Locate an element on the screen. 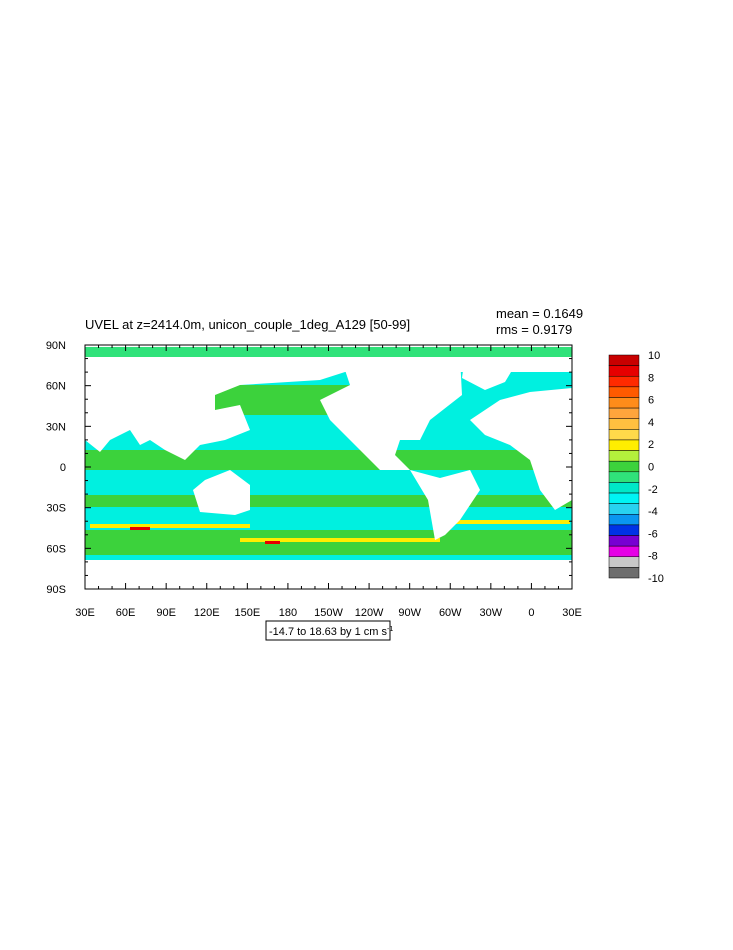 The height and width of the screenshot is (950, 733). x-tick-label: 120W is located at coordinates (369, 613).